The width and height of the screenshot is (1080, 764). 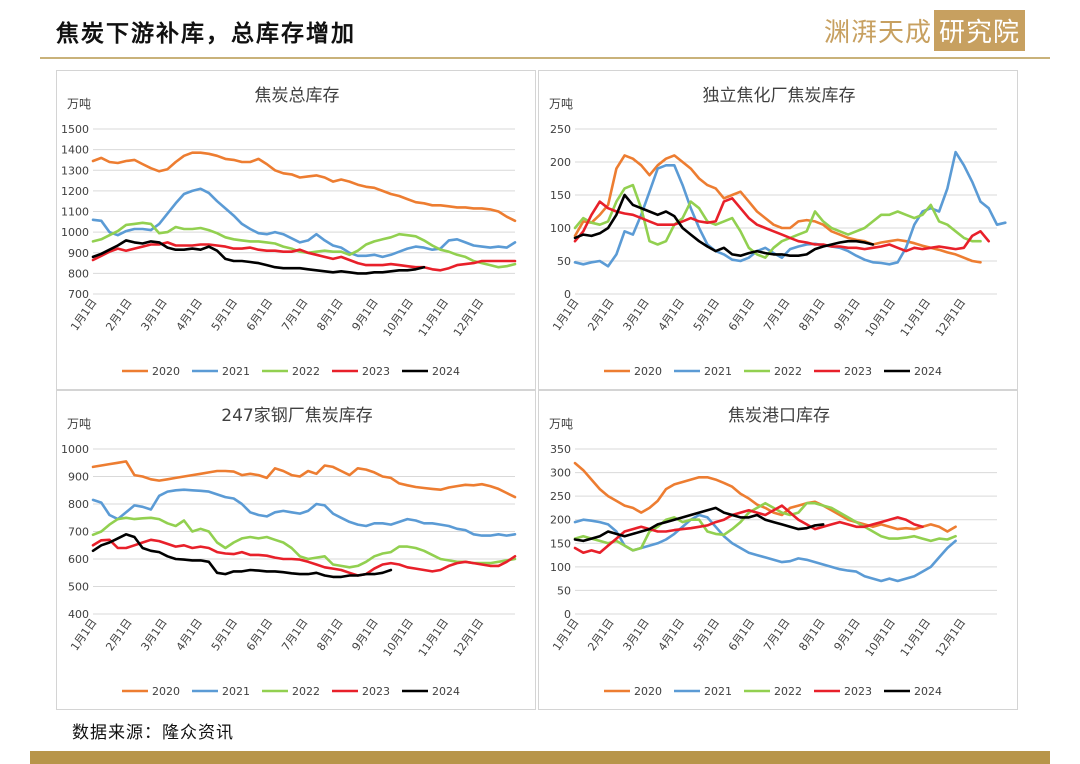 What do you see at coordinates (950, 317) in the screenshot?
I see `x-tick-label: 12月1日` at bounding box center [950, 317].